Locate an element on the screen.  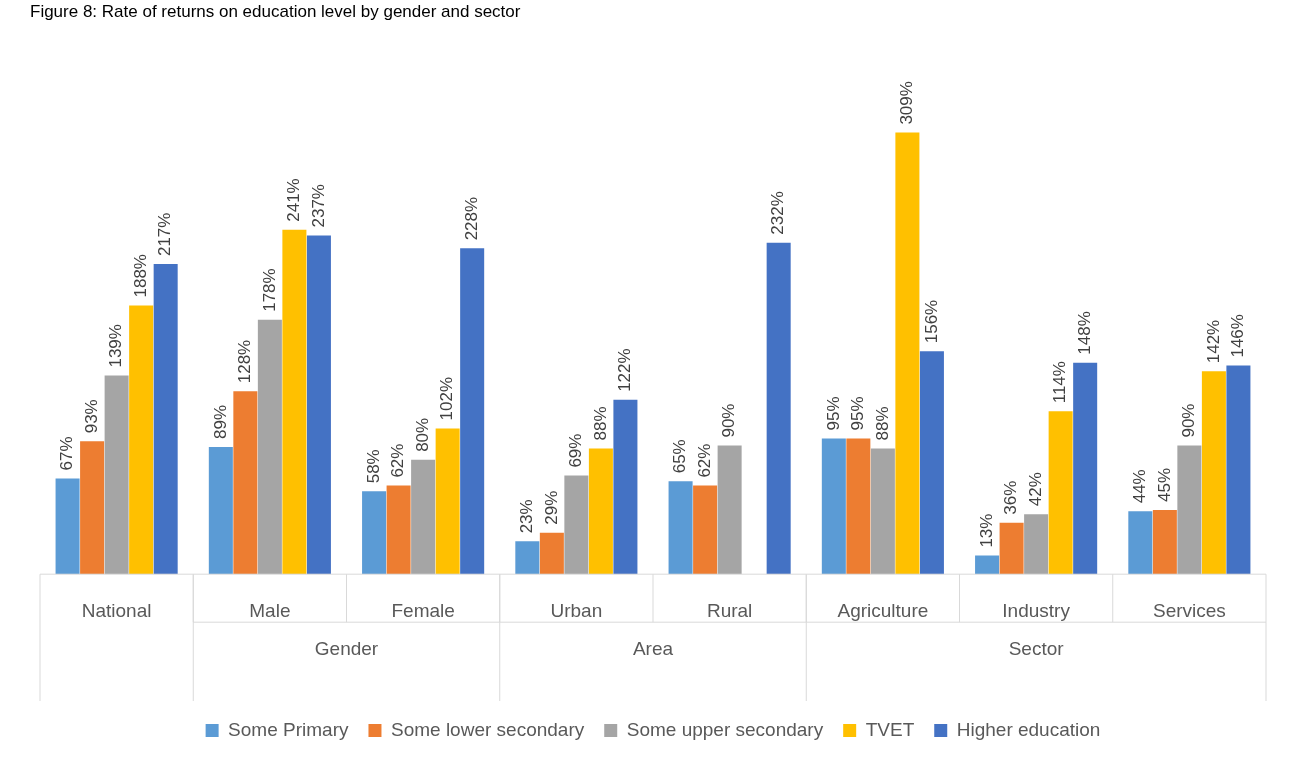
x-tick-label: Agriculture is located at coordinates (883, 610).